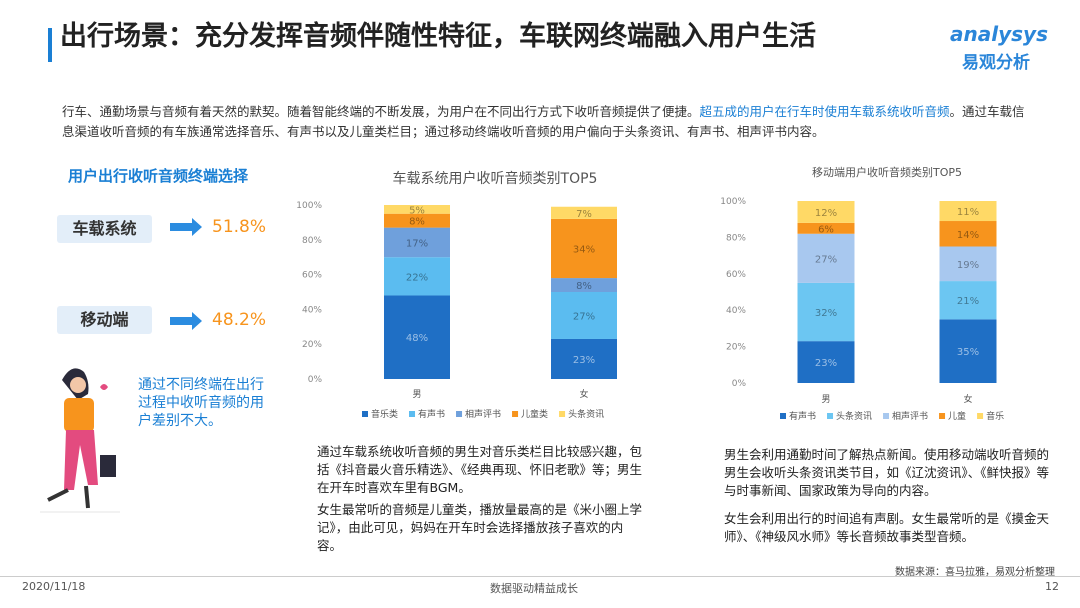  Describe the element at coordinates (824, 111) in the screenshot. I see `intro-highlight: 超五成的用户在行车时使用车载系统收听音频` at that location.